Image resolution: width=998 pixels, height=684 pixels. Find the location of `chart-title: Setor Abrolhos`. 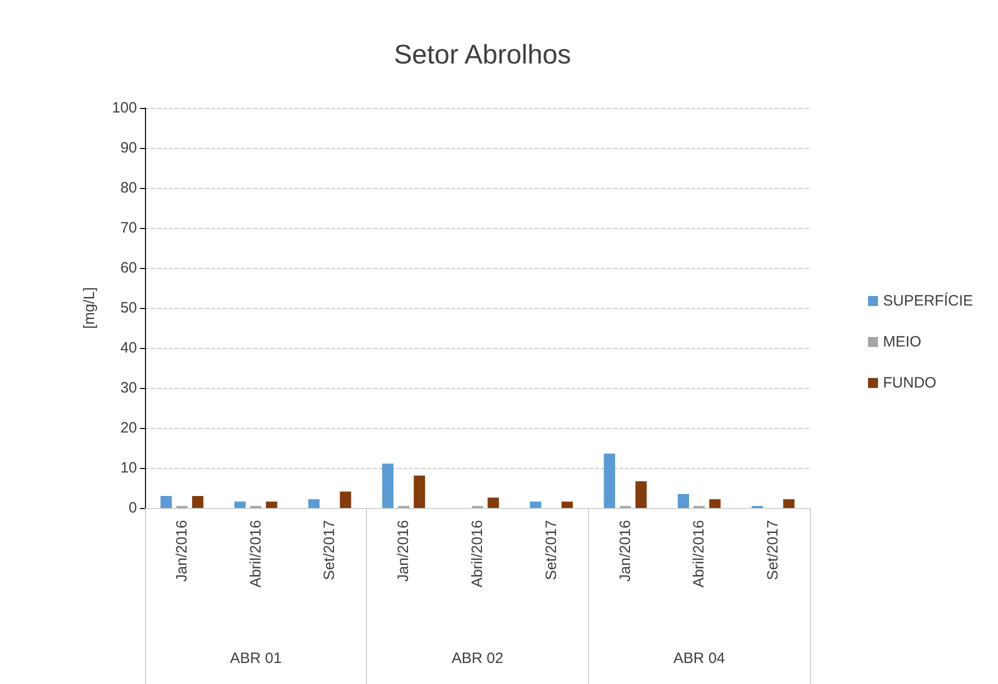

chart-title: Setor Abrolhos is located at coordinates (483, 55).